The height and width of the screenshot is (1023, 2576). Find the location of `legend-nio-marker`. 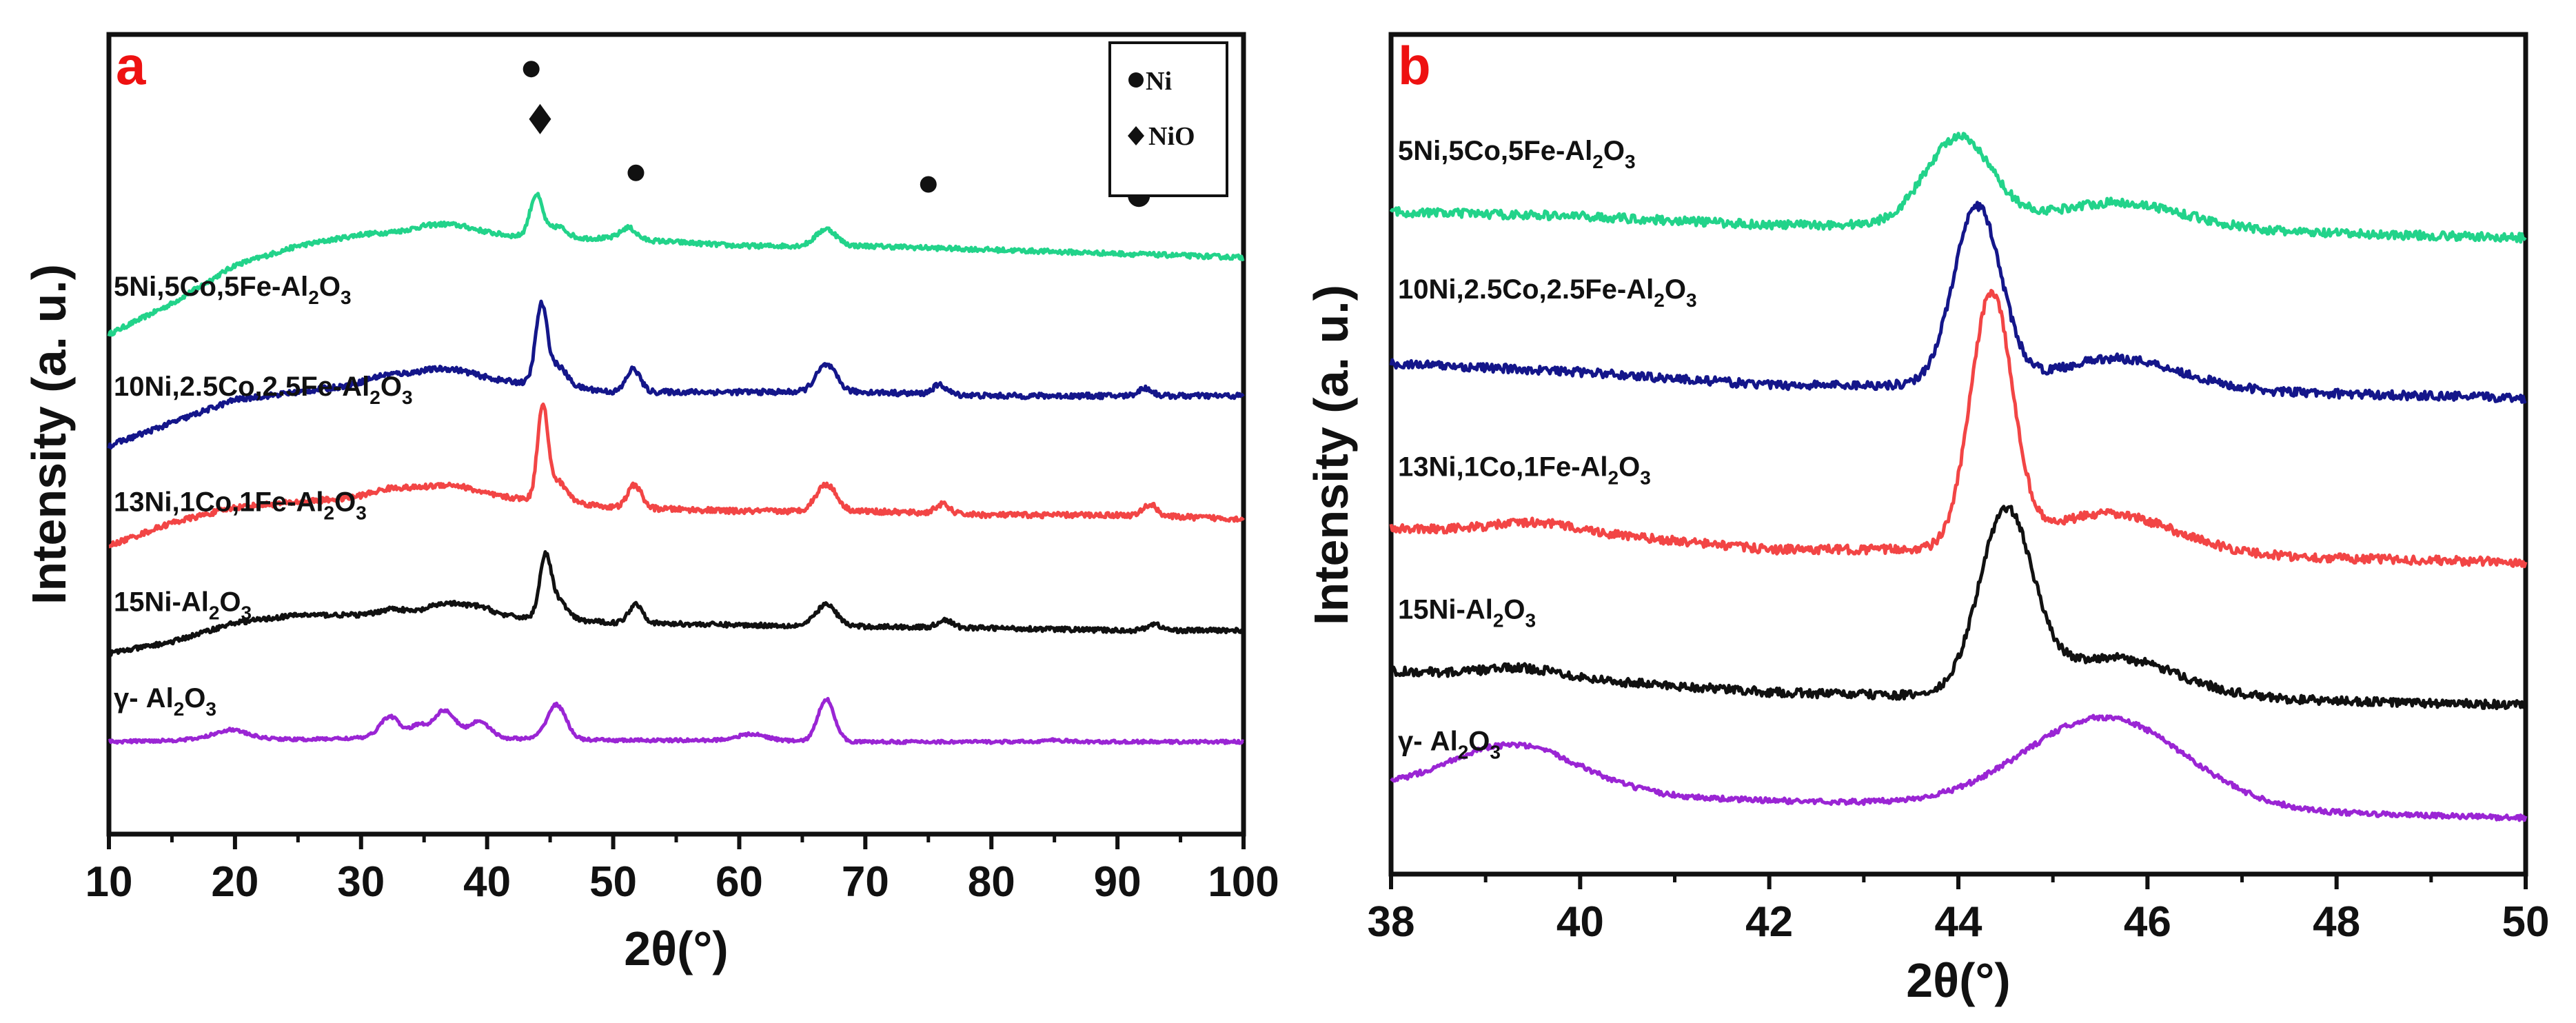

legend-nio-marker is located at coordinates (1136, 135).